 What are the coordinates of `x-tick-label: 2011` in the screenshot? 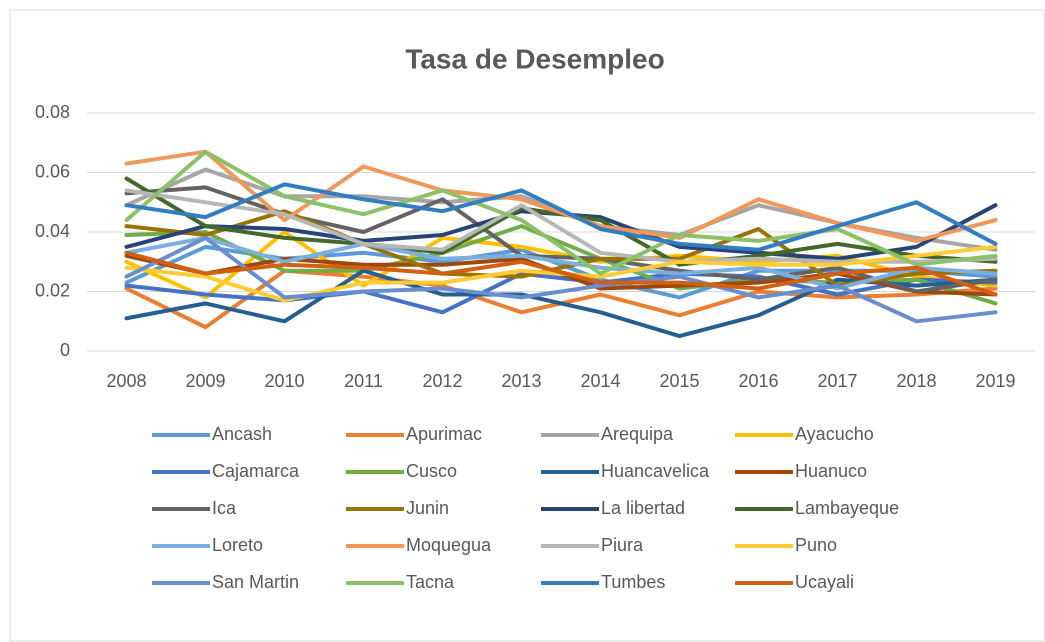 It's located at (363, 381).